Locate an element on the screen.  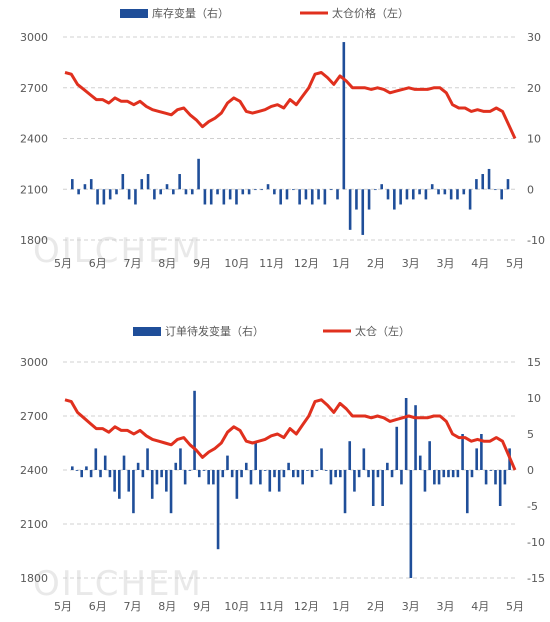
right-tick-label: -10 is located at coordinates (536, 240).